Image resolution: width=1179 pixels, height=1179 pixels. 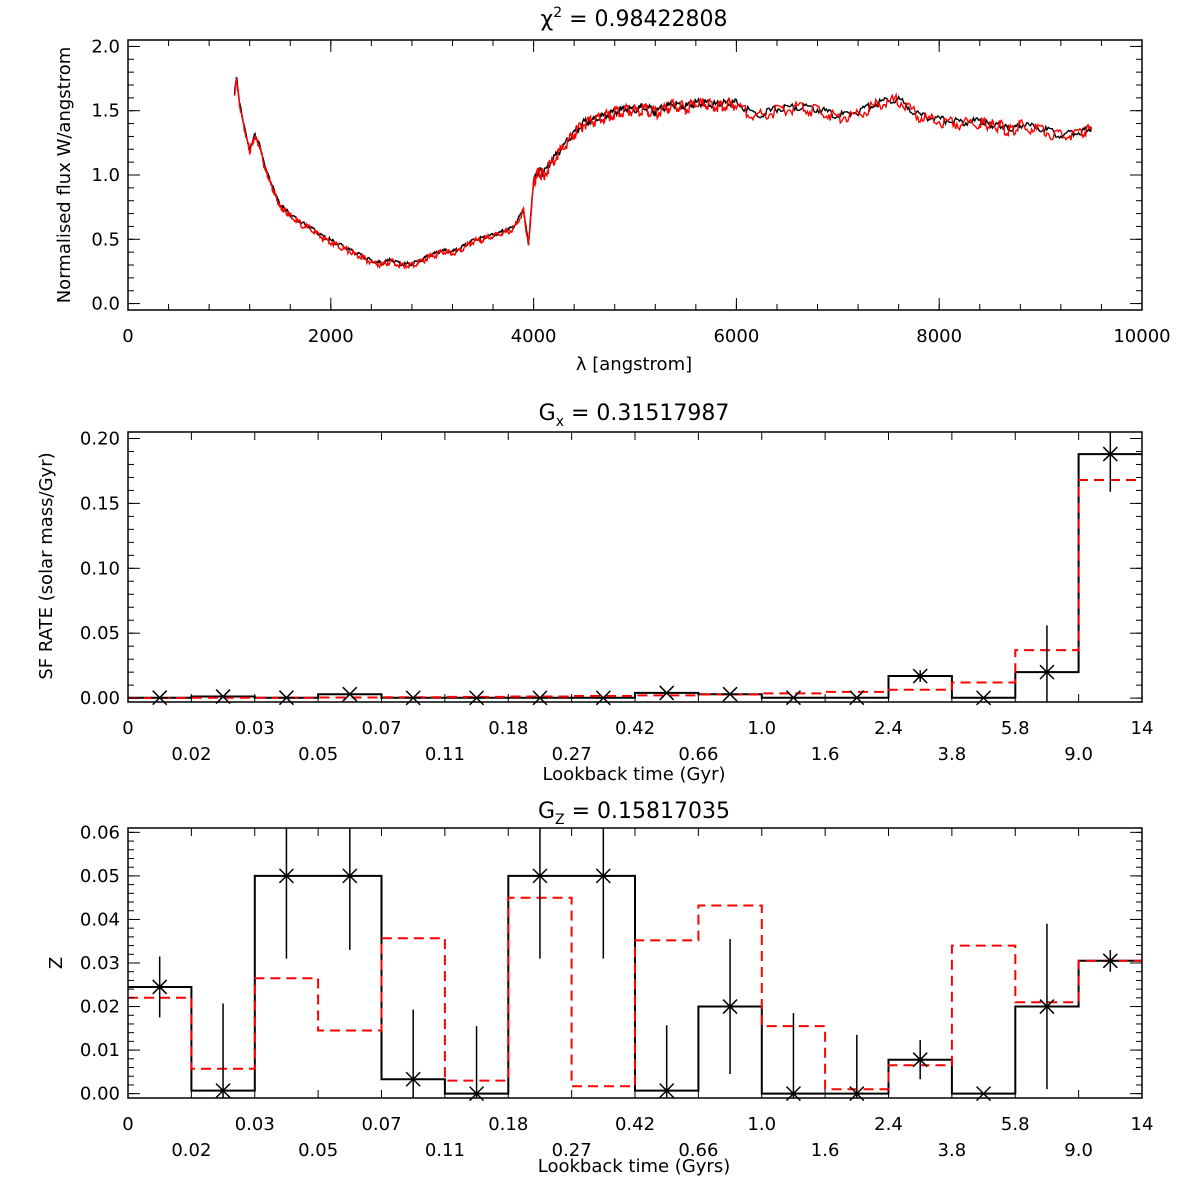 What do you see at coordinates (939, 336) in the screenshot?
I see `spectrum-x-tick-label: 8000` at bounding box center [939, 336].